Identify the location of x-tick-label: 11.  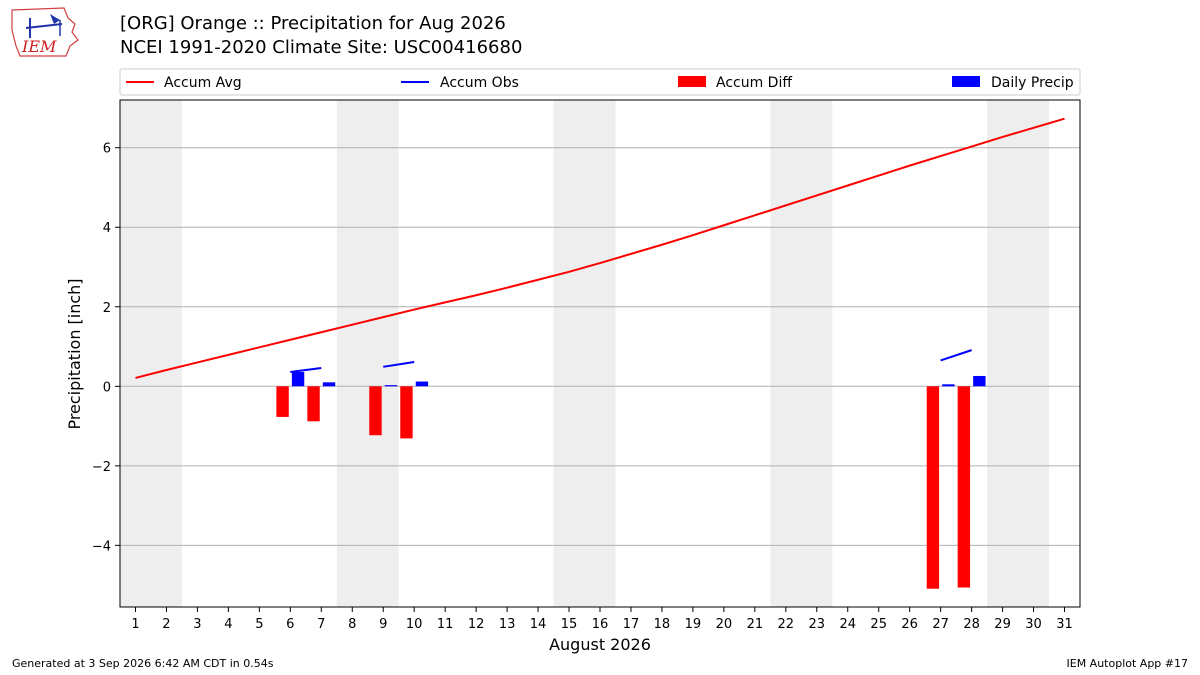
(445, 624).